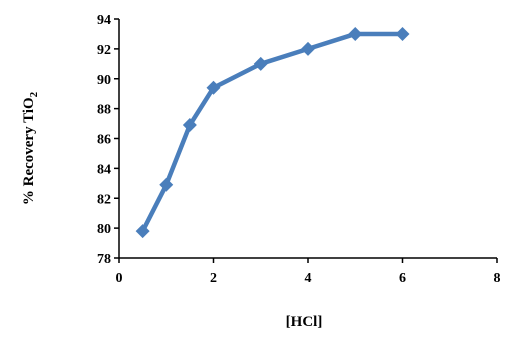  I want to click on y-tick-label: 90, so click(104, 80).